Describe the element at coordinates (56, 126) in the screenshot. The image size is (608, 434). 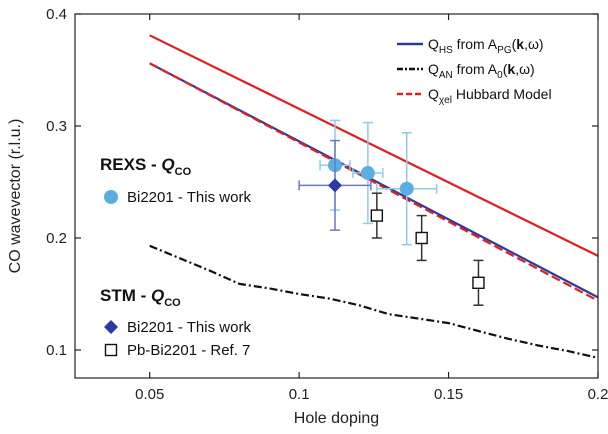
I see `y-tick-label-2: 0.3` at that location.